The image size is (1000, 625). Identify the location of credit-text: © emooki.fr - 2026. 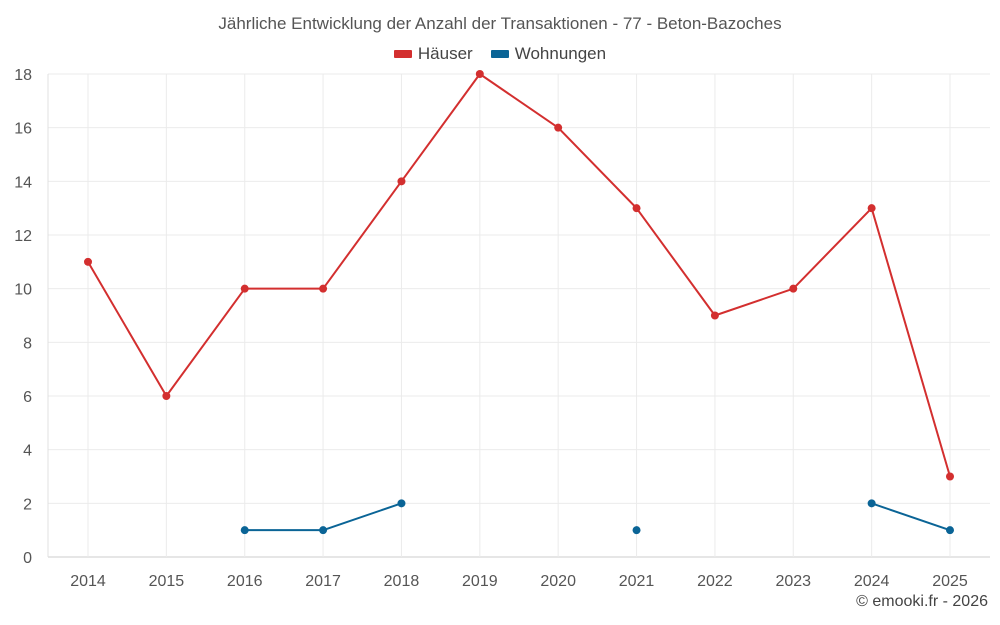
(922, 601).